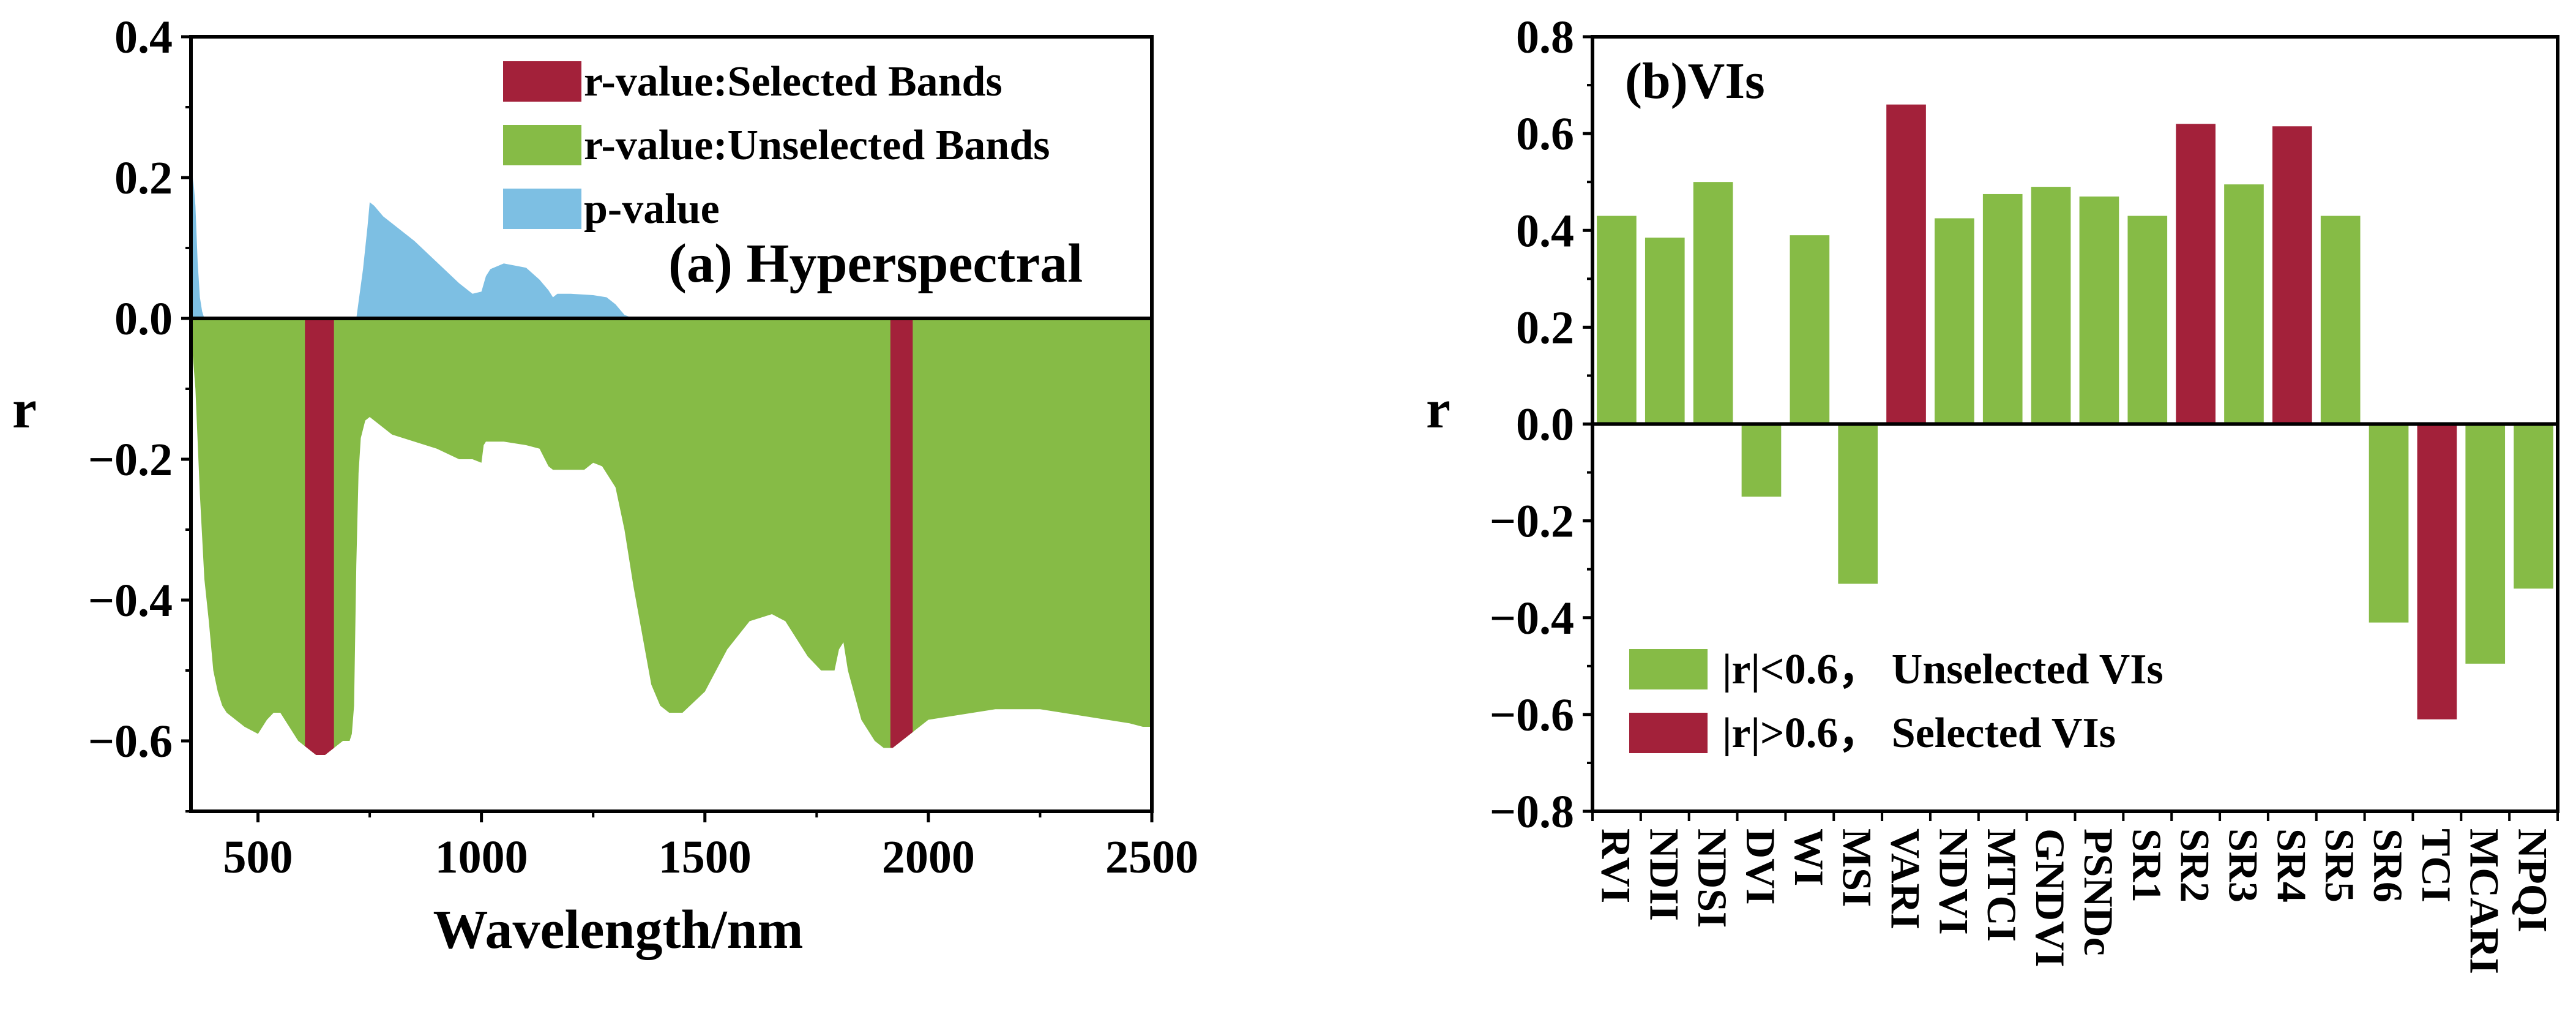  Describe the element at coordinates (2196, 274) in the screenshot. I see `bar-sr2` at that location.